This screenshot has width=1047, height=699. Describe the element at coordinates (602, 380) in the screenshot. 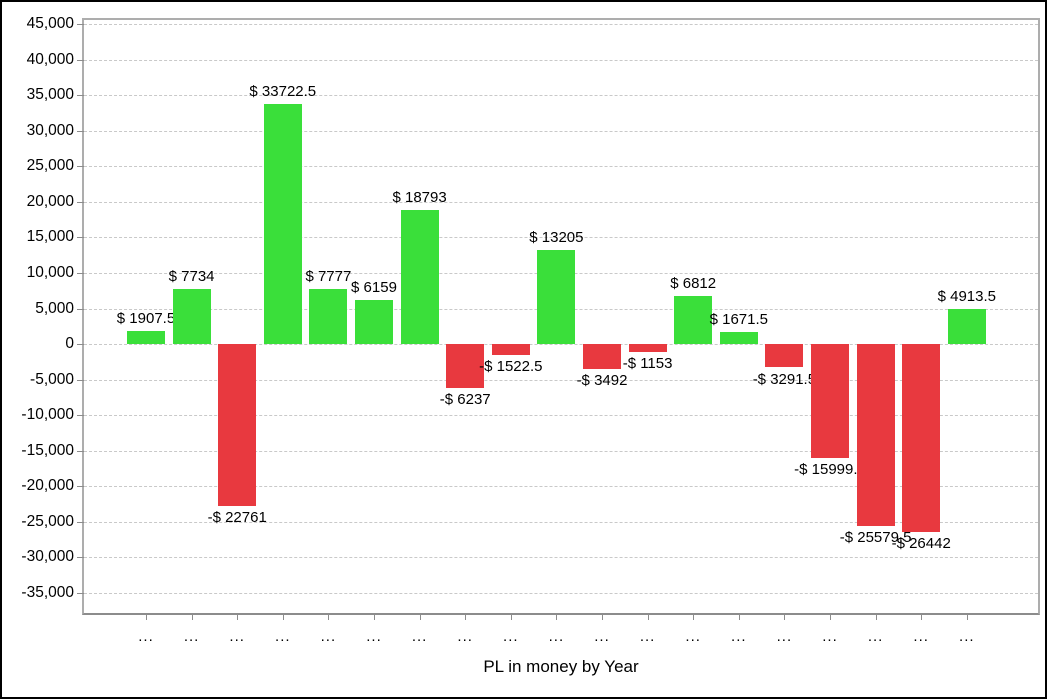

I see `bar-value-label: -$ 3492` at that location.